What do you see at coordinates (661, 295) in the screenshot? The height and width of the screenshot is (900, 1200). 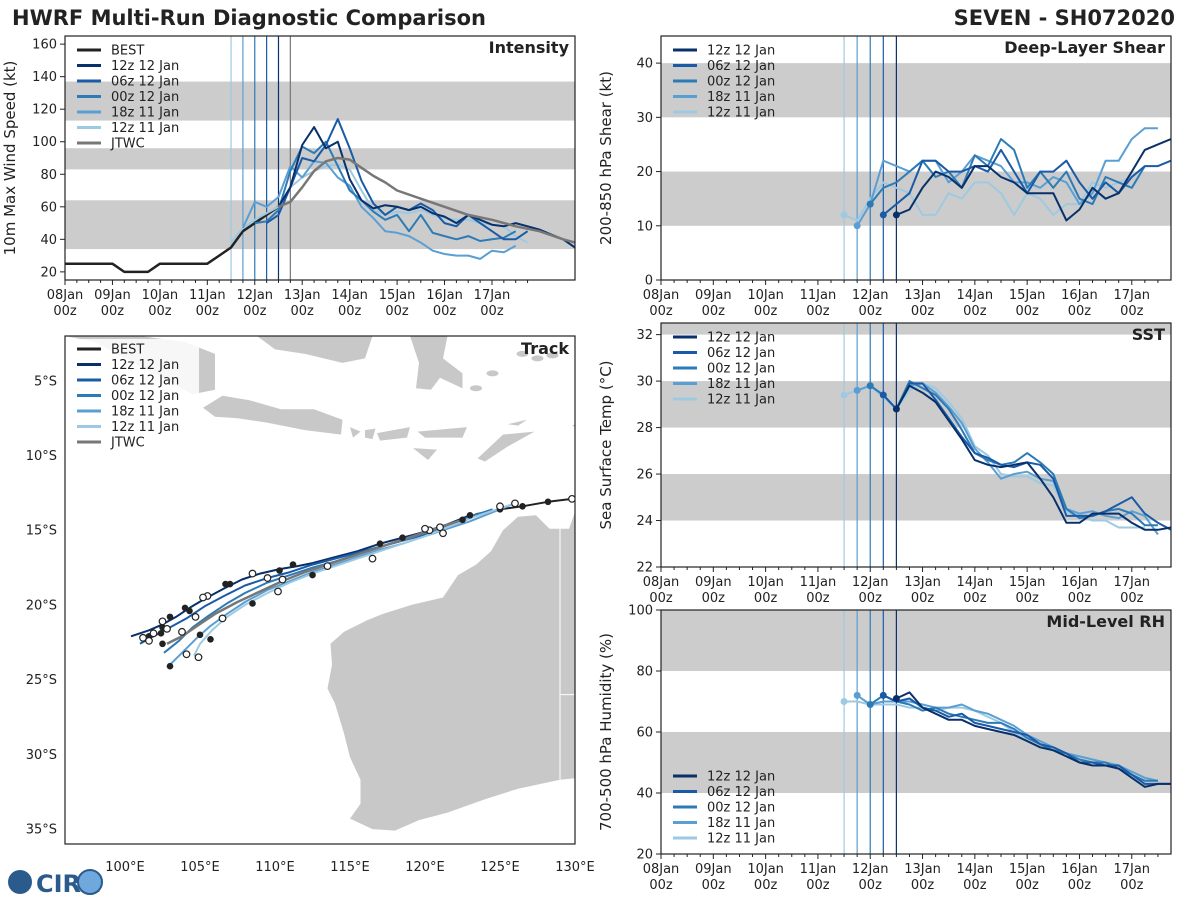 I see `shear-xtick-label: 08Jan` at bounding box center [661, 295].